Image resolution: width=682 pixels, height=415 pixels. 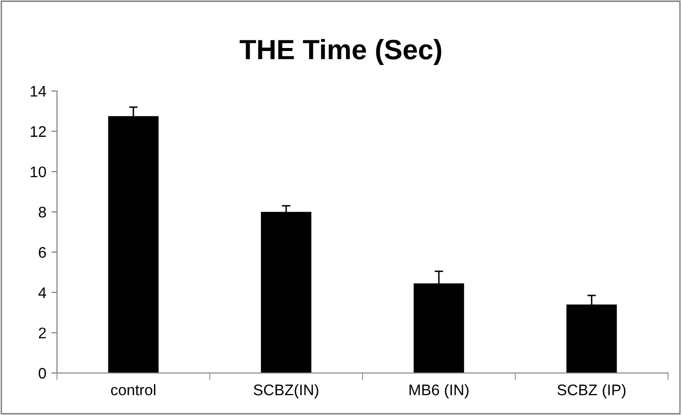 I want to click on x-tick-label: SCBZ(IN), so click(x=286, y=391).